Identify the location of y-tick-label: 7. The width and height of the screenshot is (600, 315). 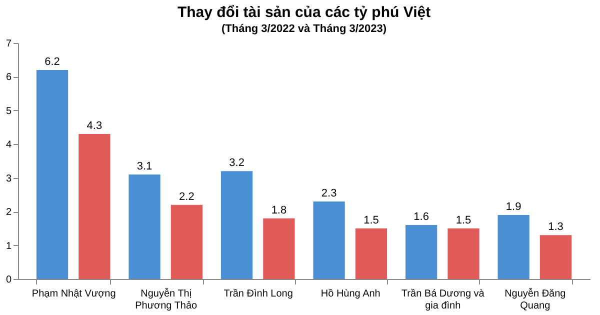
(9, 44).